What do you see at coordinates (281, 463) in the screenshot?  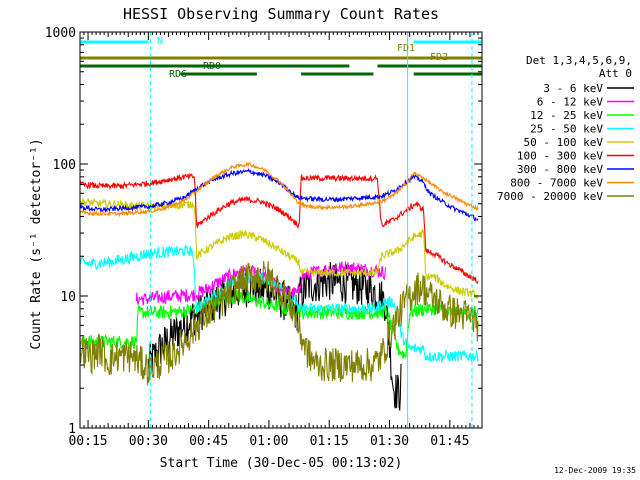 I see `x-axis-label: Start Time (30-Dec-05 00:13:02)` at bounding box center [281, 463].